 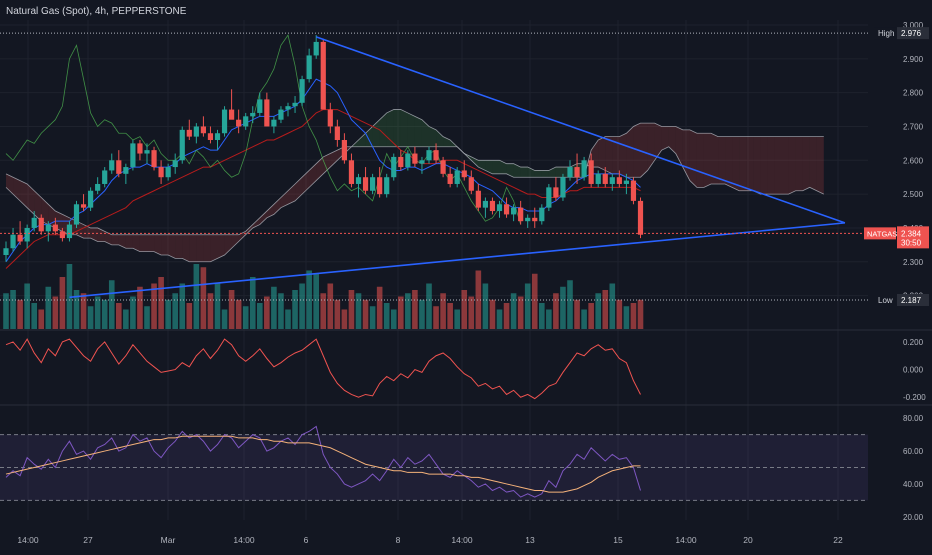 I want to click on rsi-tick-label: 20.00, so click(x=913, y=517).